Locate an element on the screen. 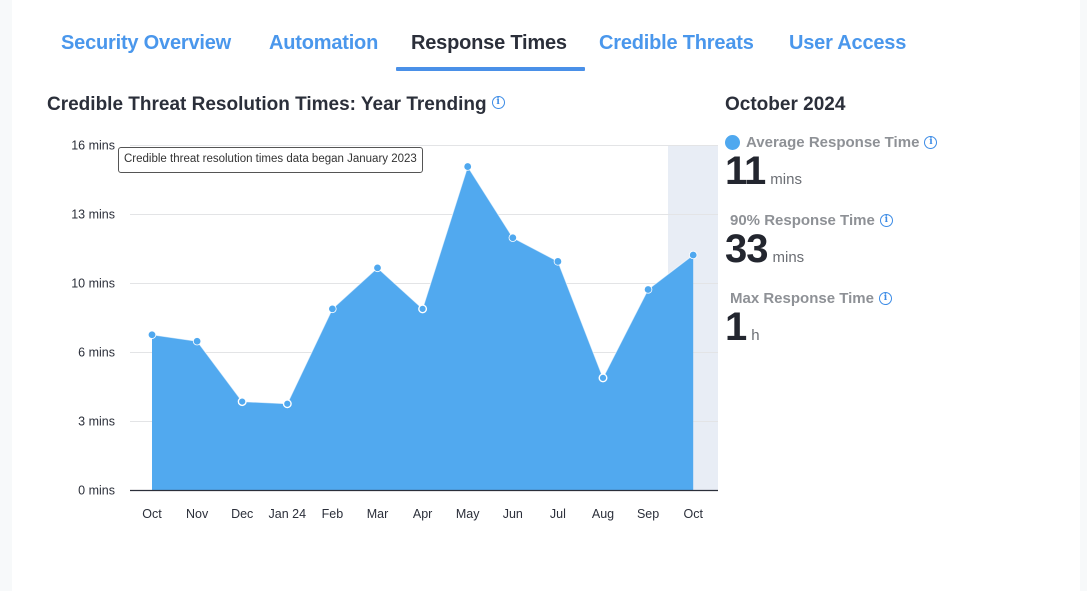 The width and height of the screenshot is (1087, 591). tab-user-access: User Access is located at coordinates (848, 43).